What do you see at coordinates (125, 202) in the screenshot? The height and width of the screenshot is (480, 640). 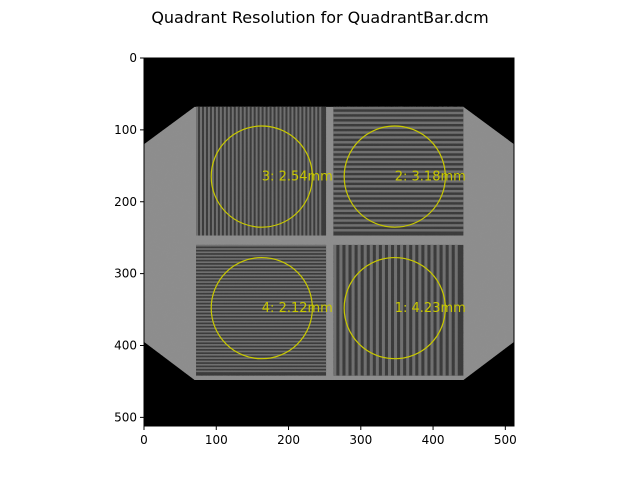 I see `y-tick-label: 200` at bounding box center [125, 202].